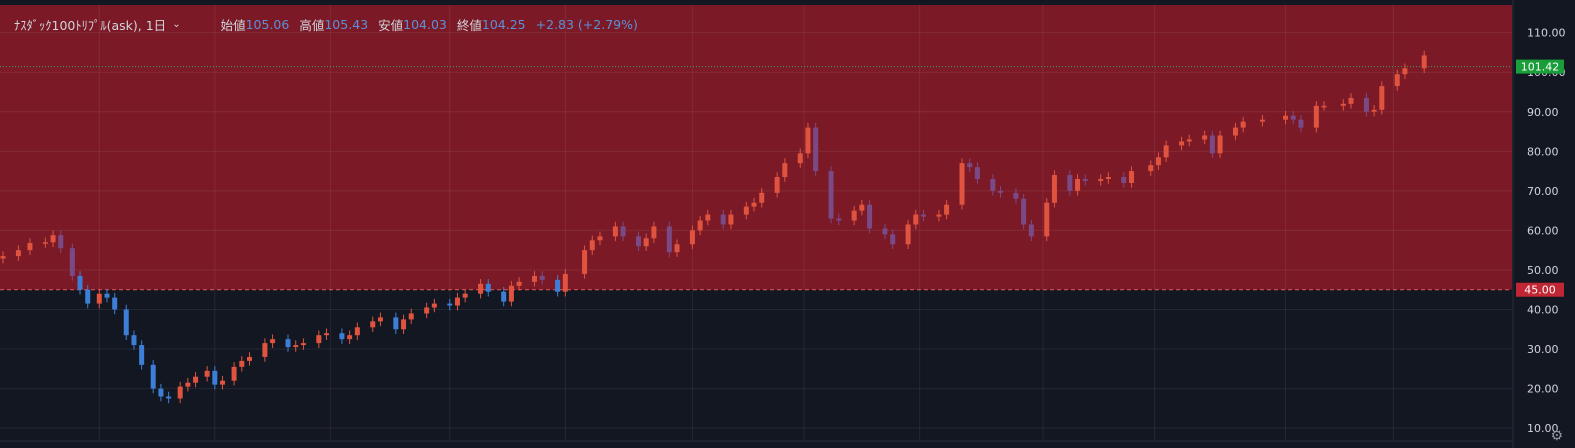 The image size is (1575, 448). I want to click on y-tick-label: 10.00, so click(1543, 428).